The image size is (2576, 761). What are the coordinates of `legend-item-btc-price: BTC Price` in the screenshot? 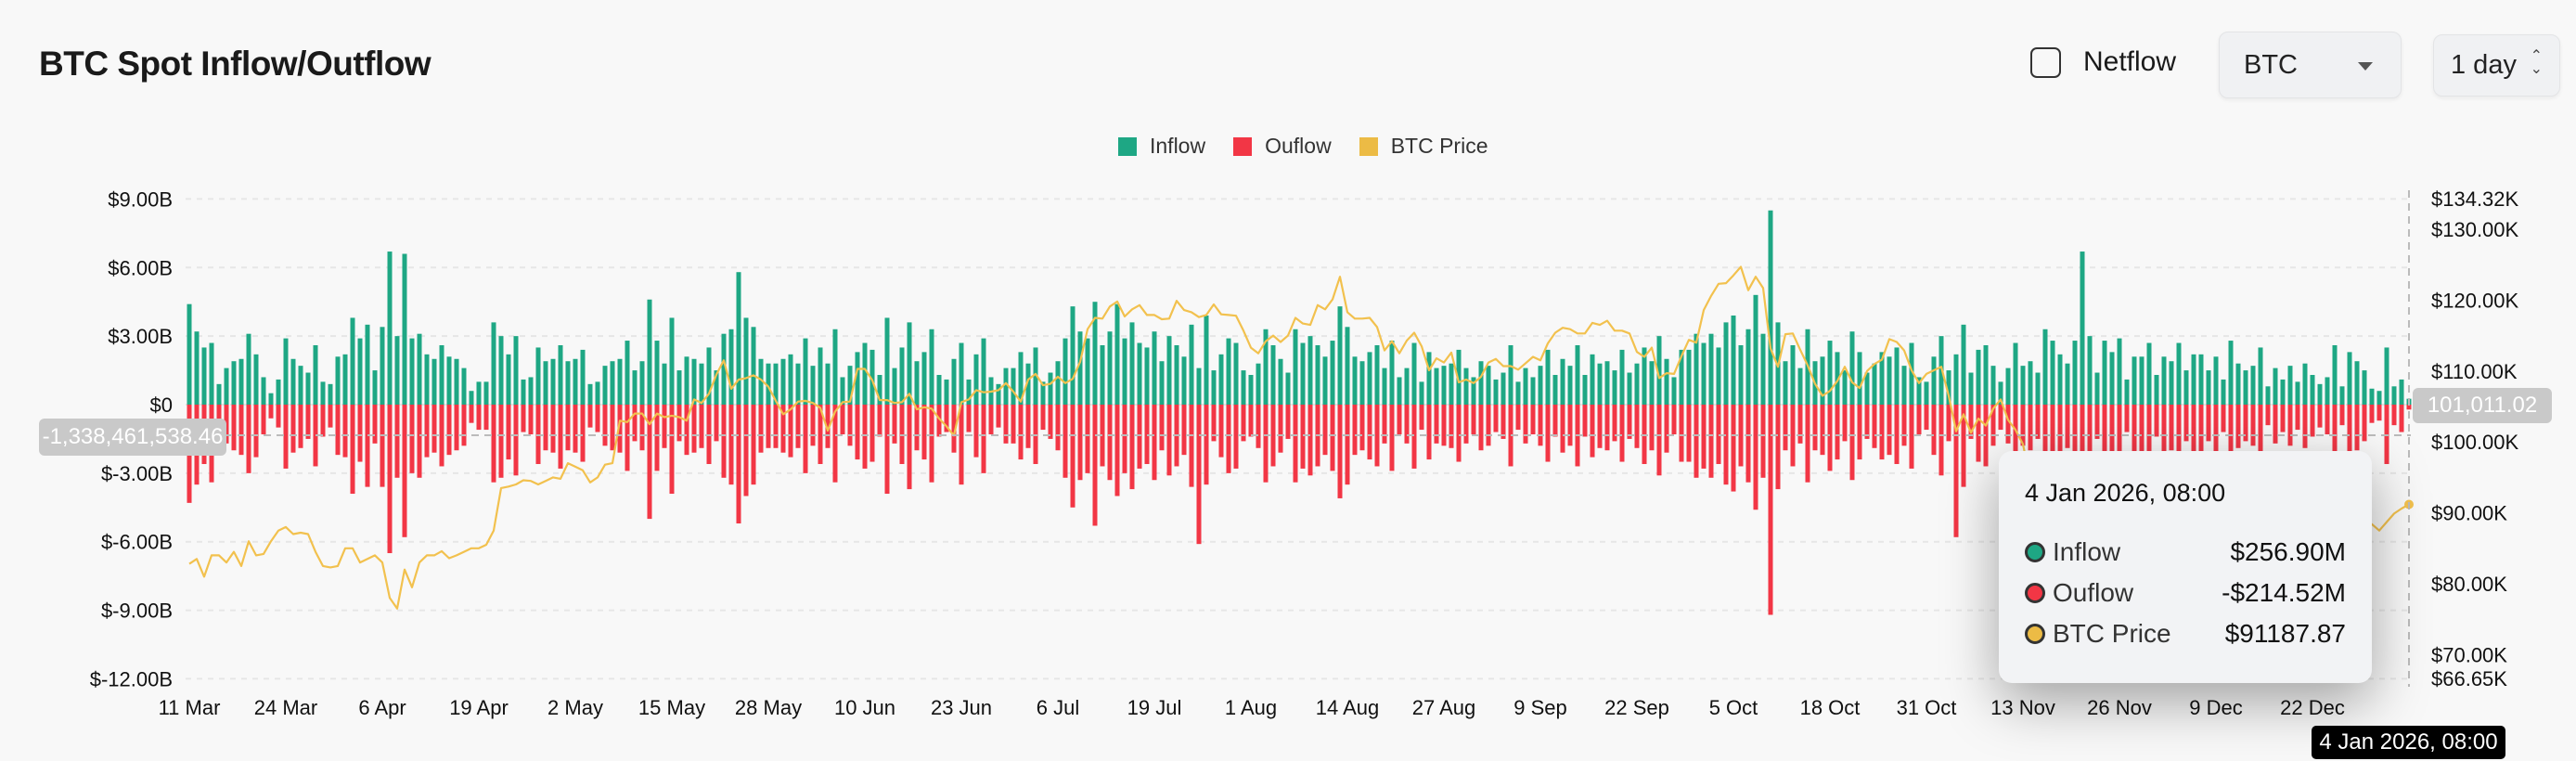 It's located at (1423, 147).